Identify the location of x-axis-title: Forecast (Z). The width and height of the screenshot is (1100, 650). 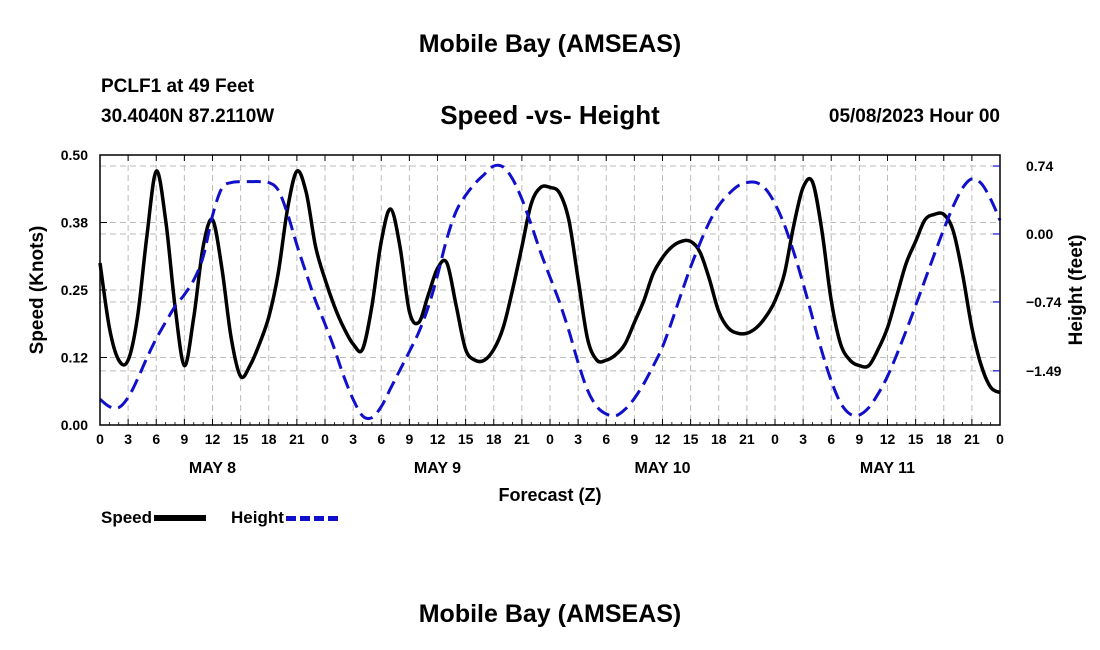
(549, 495).